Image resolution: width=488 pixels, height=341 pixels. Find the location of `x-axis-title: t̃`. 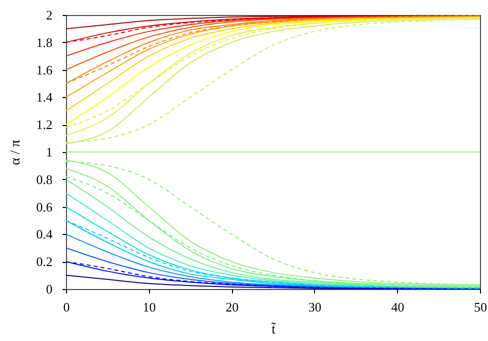

x-axis-title: t̃ is located at coordinates (273, 330).